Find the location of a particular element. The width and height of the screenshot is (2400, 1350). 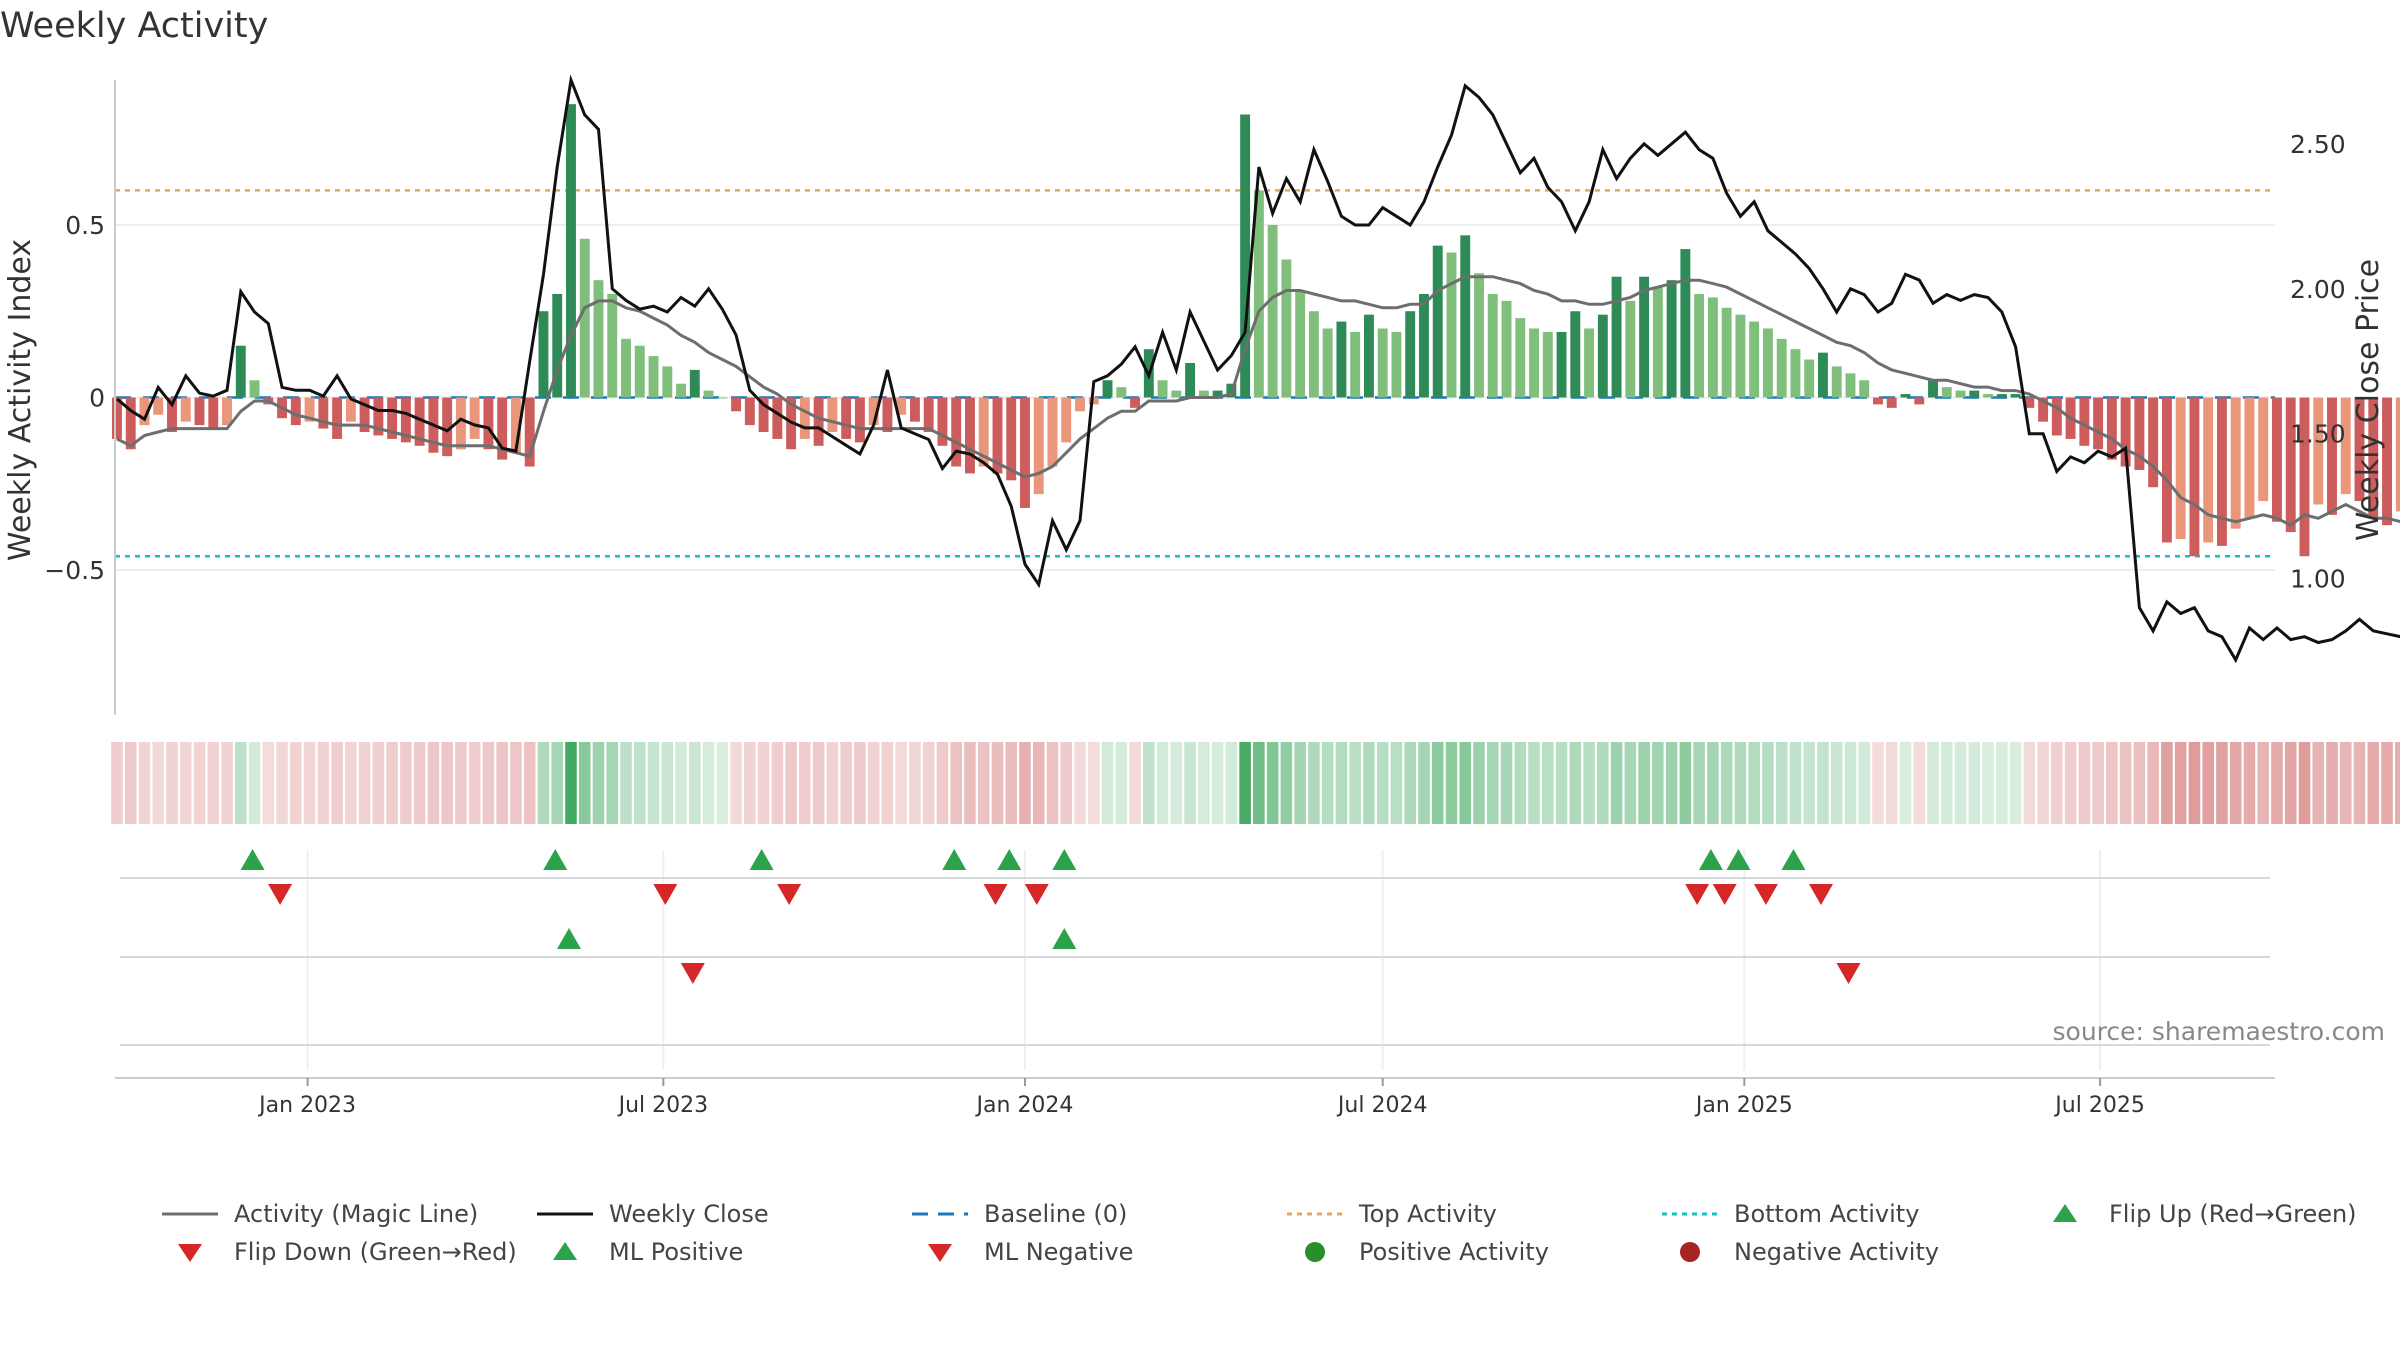

legend-item: ML Positive is located at coordinates (639, 1252).